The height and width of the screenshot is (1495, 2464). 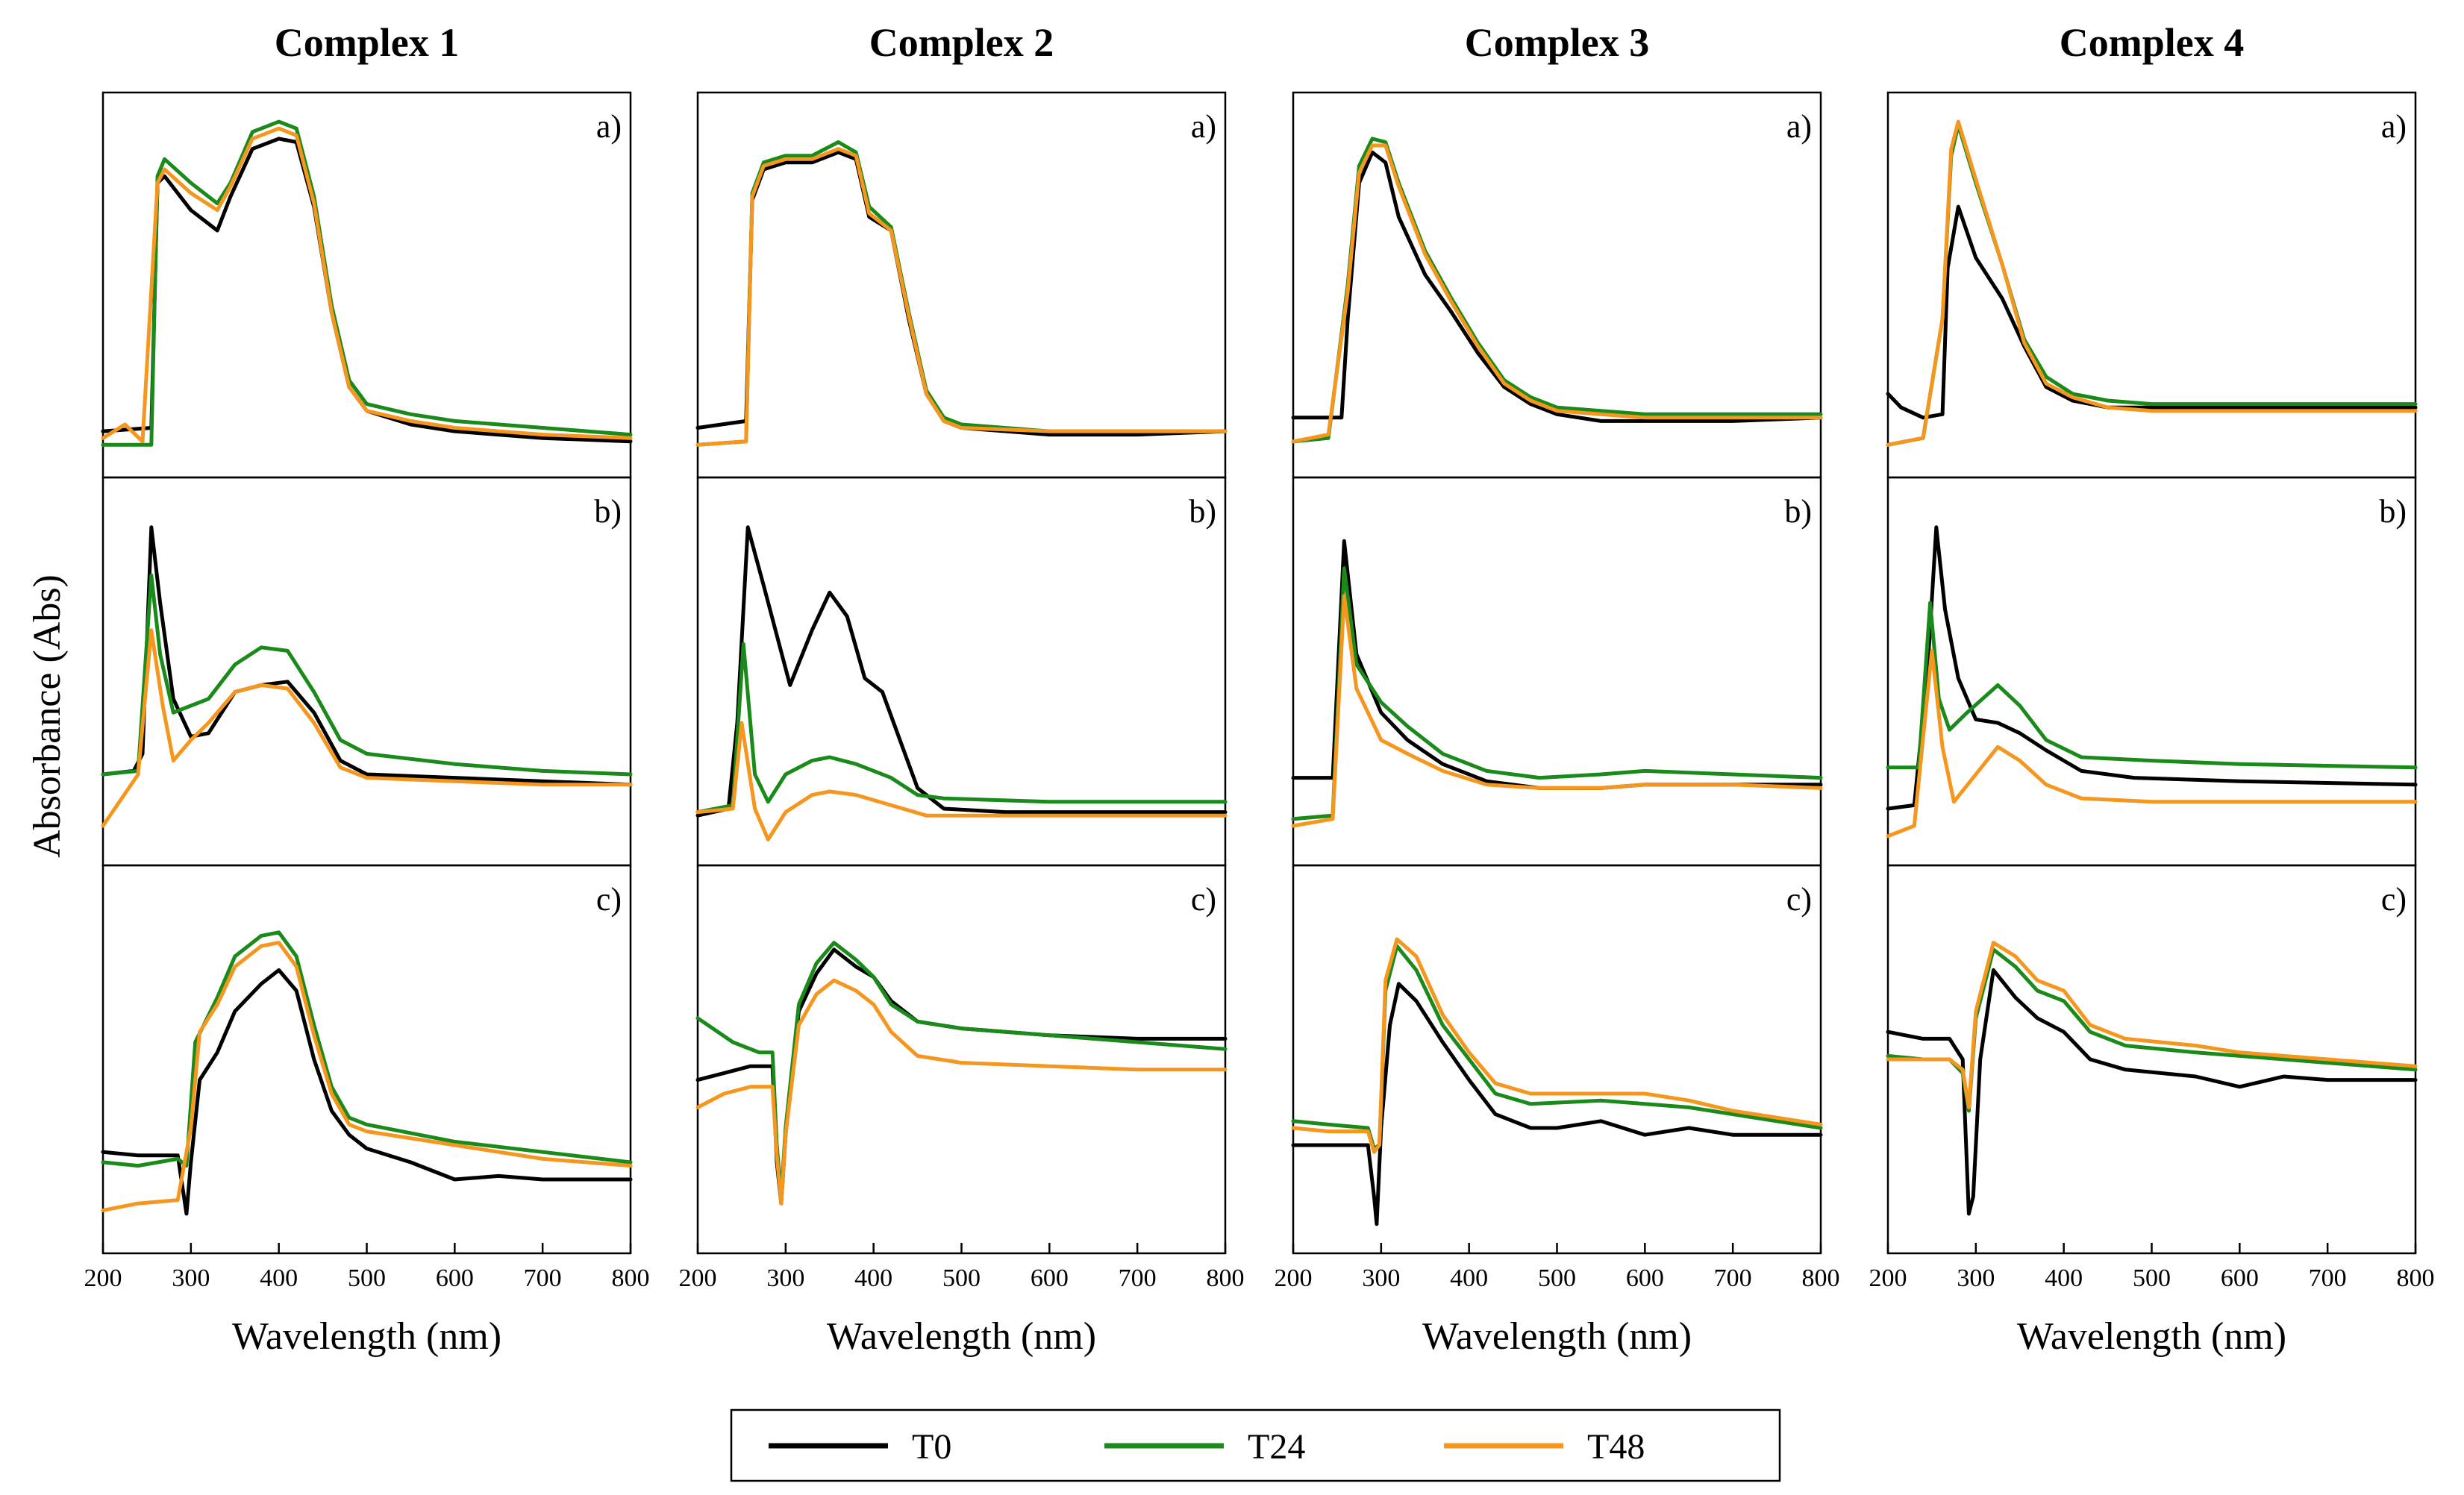 I want to click on legend-frame, so click(x=1255, y=1445).